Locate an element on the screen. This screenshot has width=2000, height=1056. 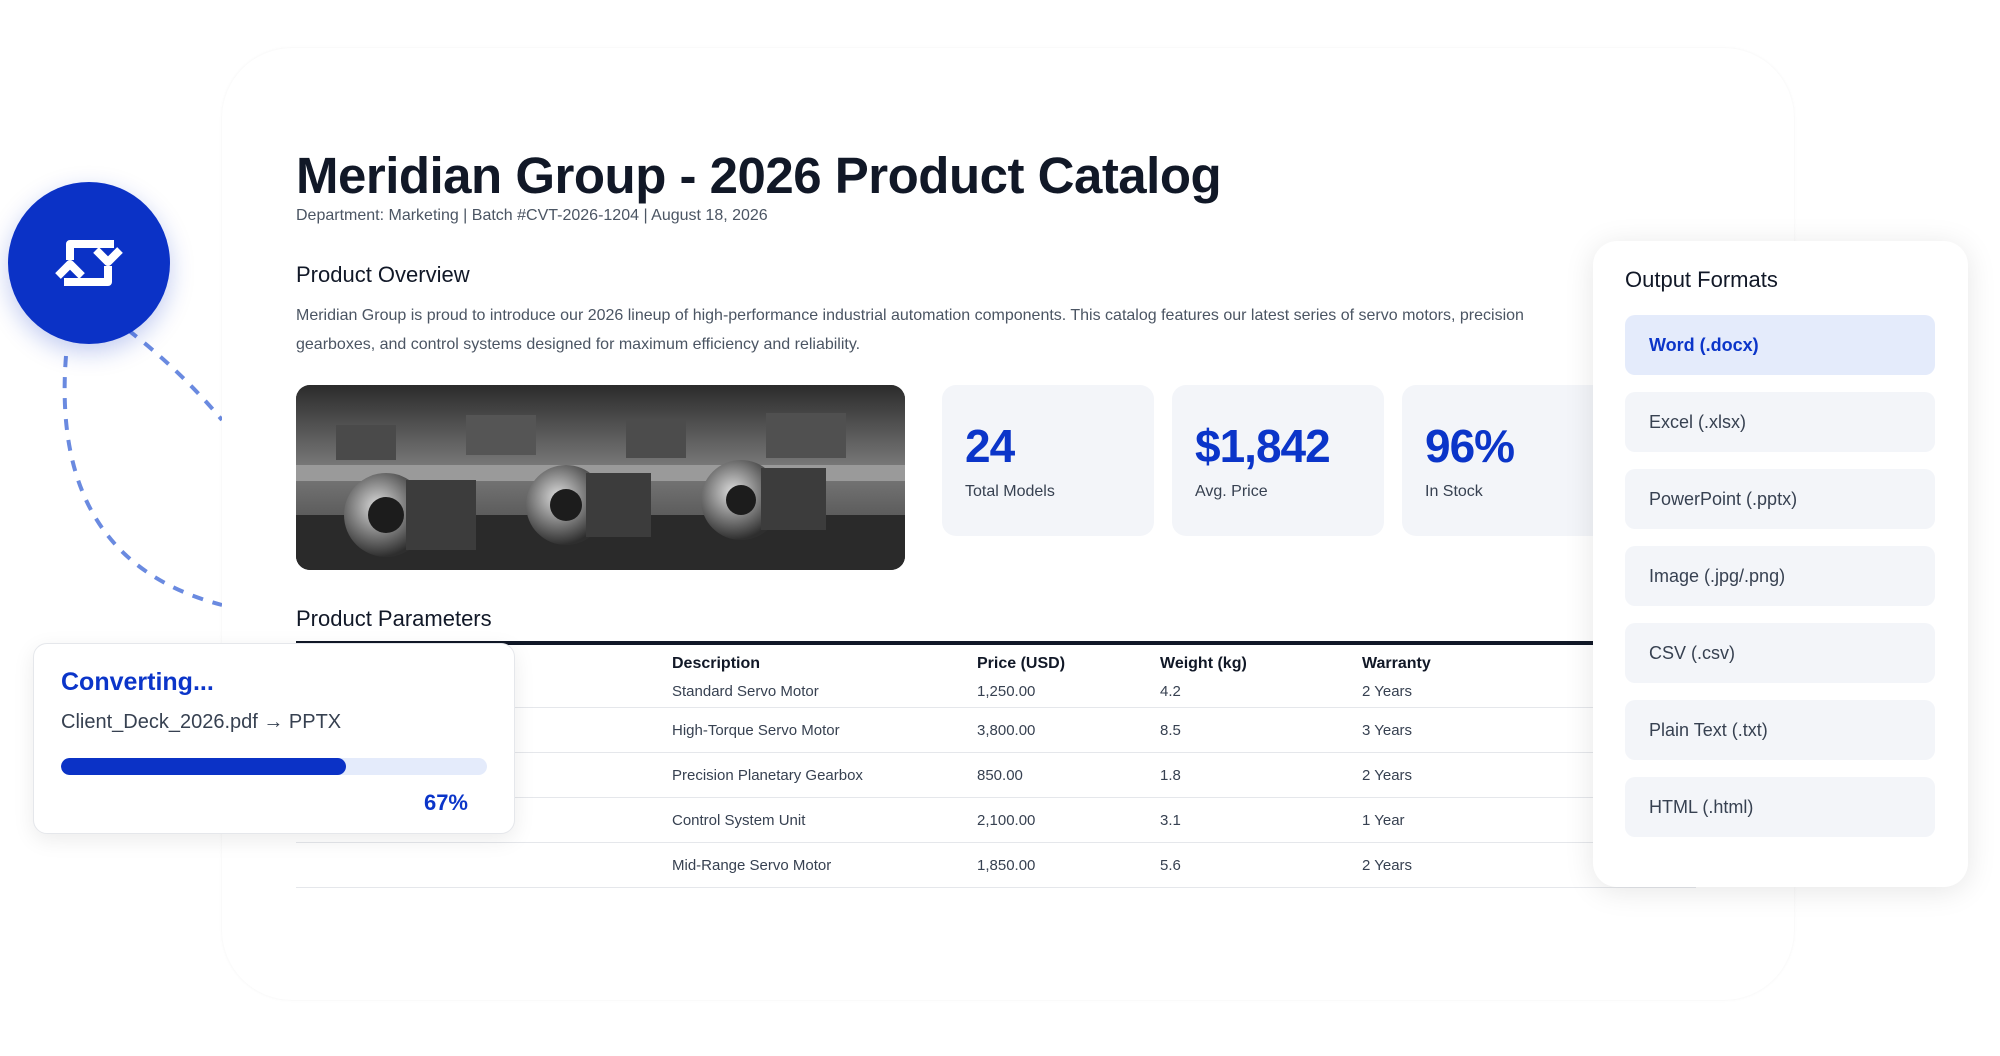
table-cell: 4.2 is located at coordinates (1255, 695).